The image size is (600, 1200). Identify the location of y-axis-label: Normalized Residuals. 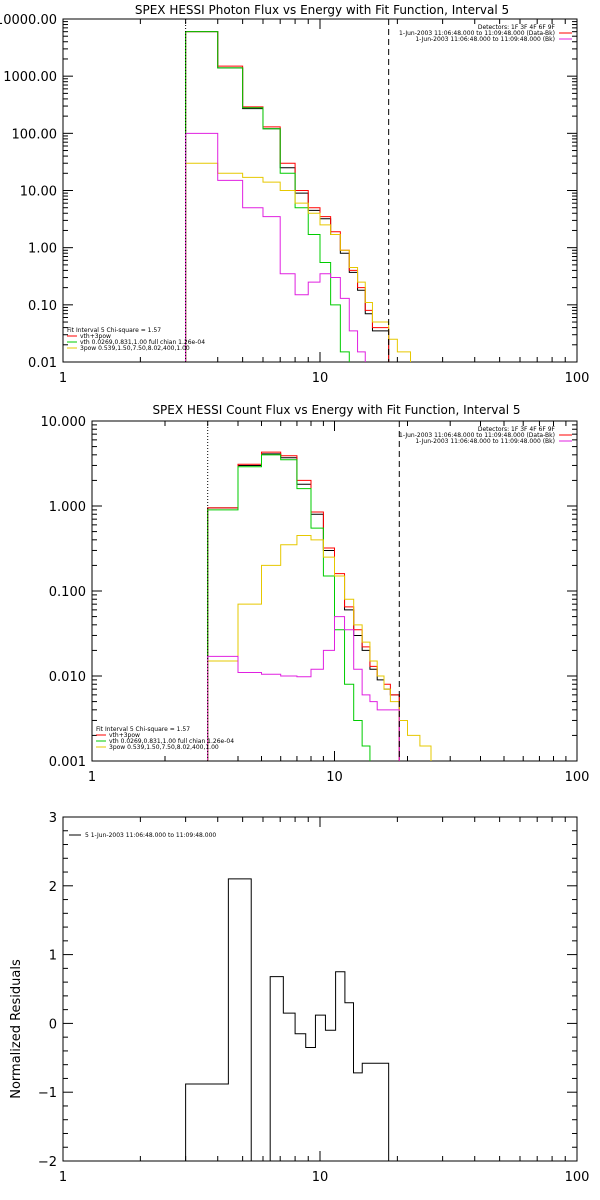
(16, 1029).